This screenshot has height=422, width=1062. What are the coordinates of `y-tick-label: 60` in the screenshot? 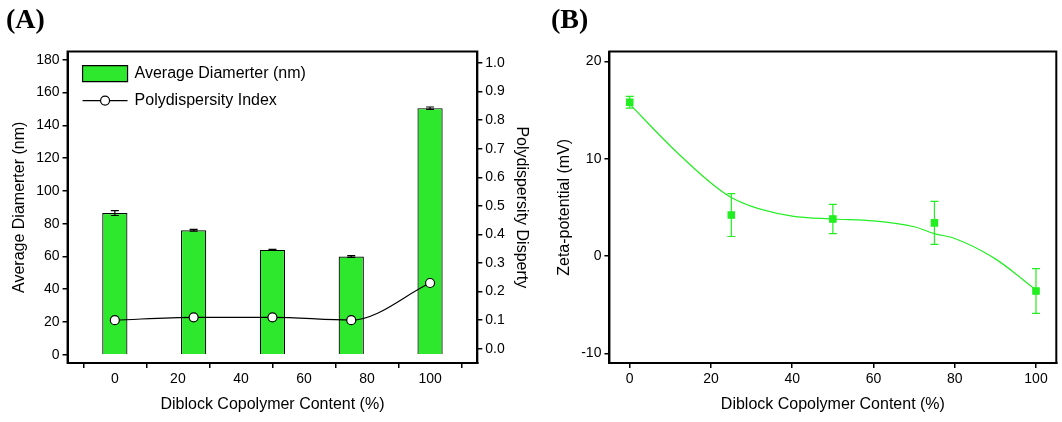 It's located at (51, 255).